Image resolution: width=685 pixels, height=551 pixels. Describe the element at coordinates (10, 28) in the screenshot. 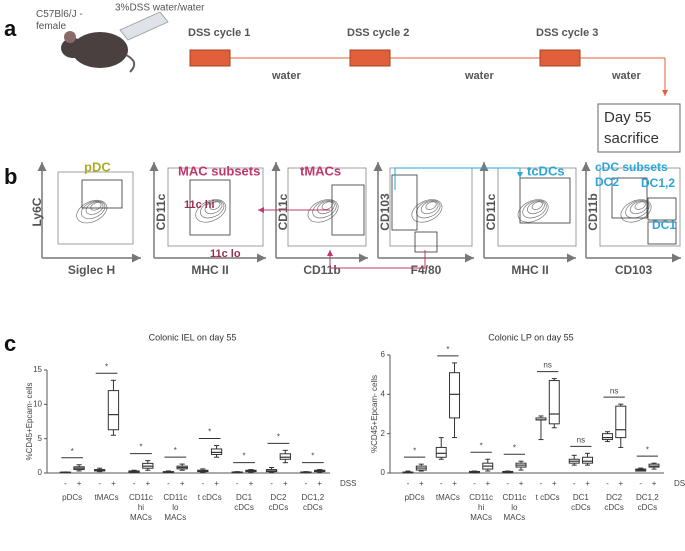

I see `panel-label: a` at that location.